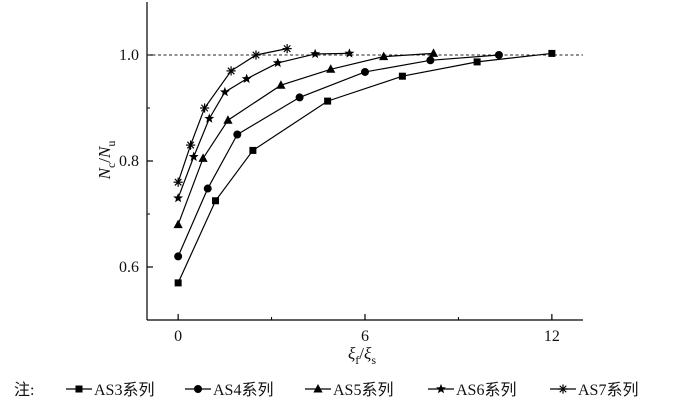 The height and width of the screenshot is (402, 700). What do you see at coordinates (24, 390) in the screenshot?
I see `legend-prefix: 注:` at bounding box center [24, 390].